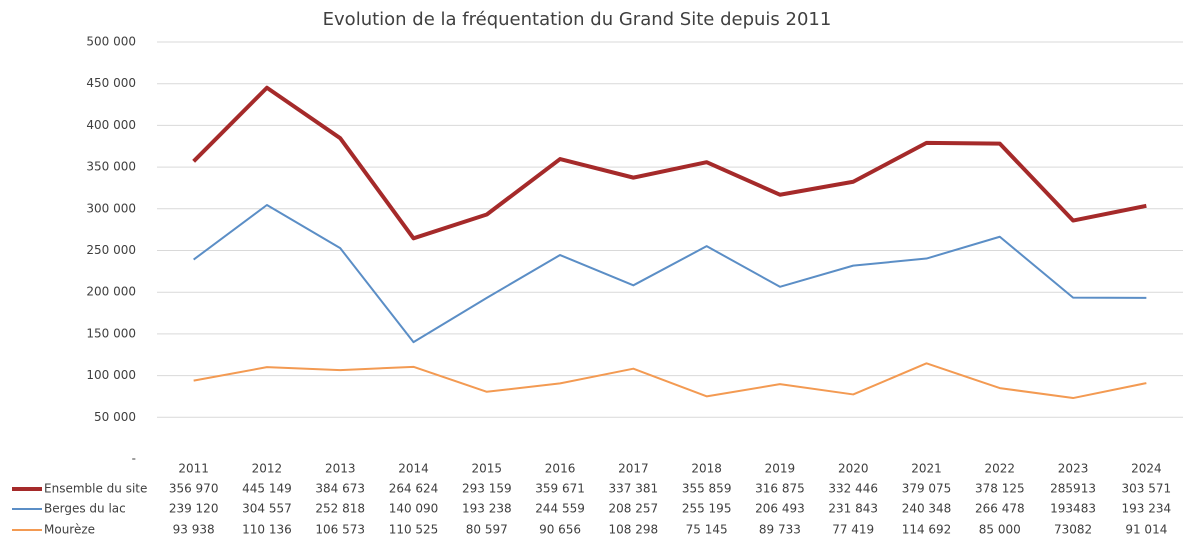  What do you see at coordinates (927, 530) in the screenshot?
I see `data-label: 114 692` at bounding box center [927, 530].